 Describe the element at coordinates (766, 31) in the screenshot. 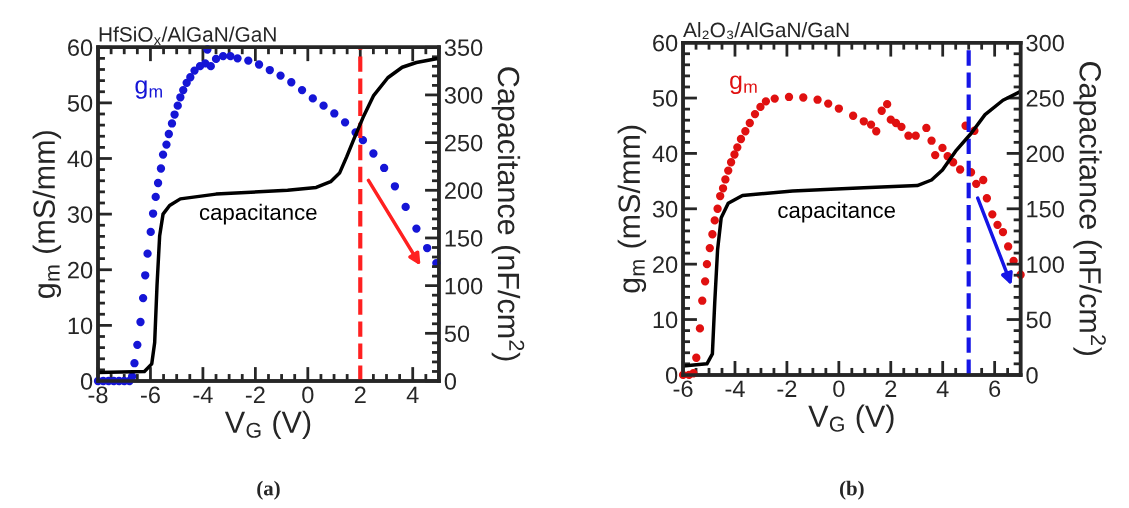

I see `chart-title: Al₂O₃/AlGaN/GaN` at that location.